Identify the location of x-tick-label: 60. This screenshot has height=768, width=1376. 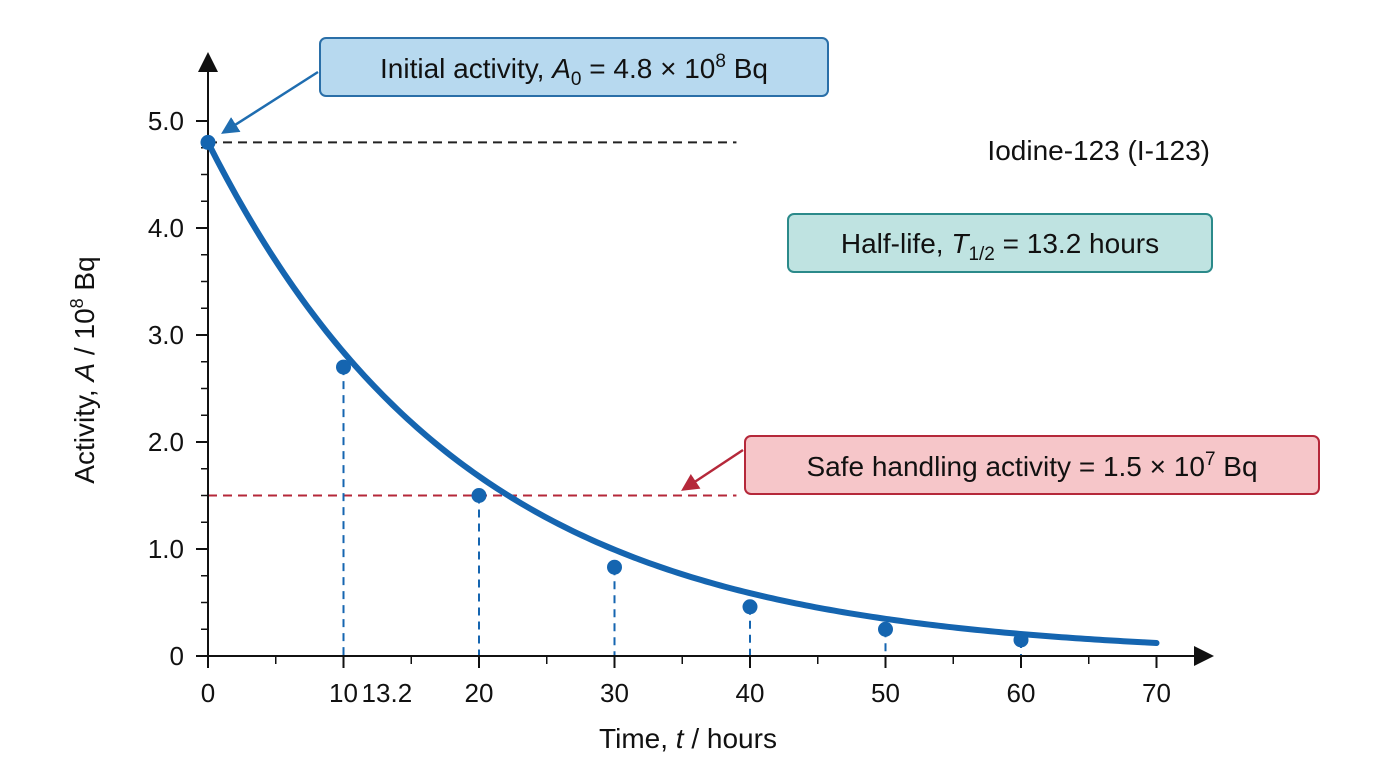
(1021, 693).